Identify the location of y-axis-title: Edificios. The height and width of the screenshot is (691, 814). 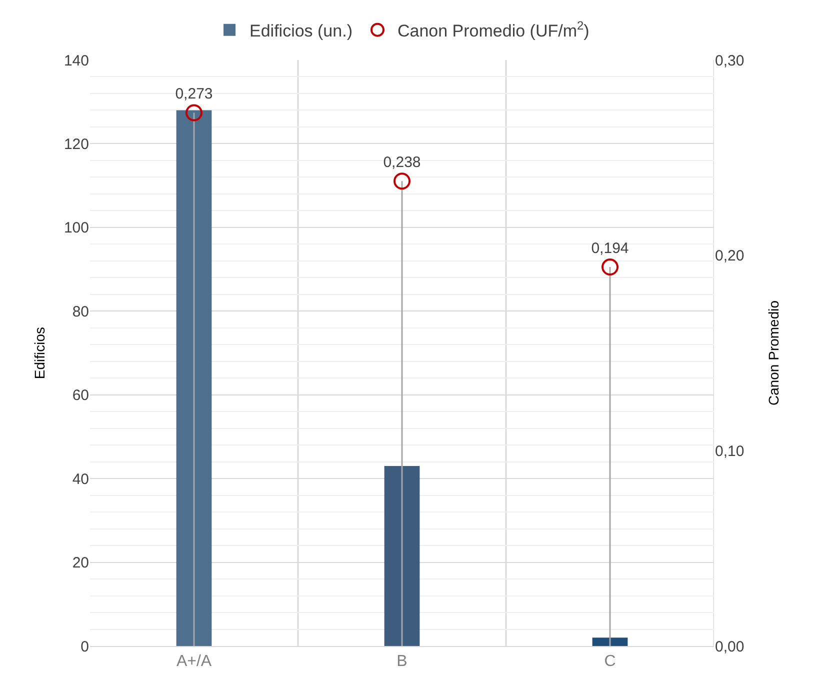
(40, 353).